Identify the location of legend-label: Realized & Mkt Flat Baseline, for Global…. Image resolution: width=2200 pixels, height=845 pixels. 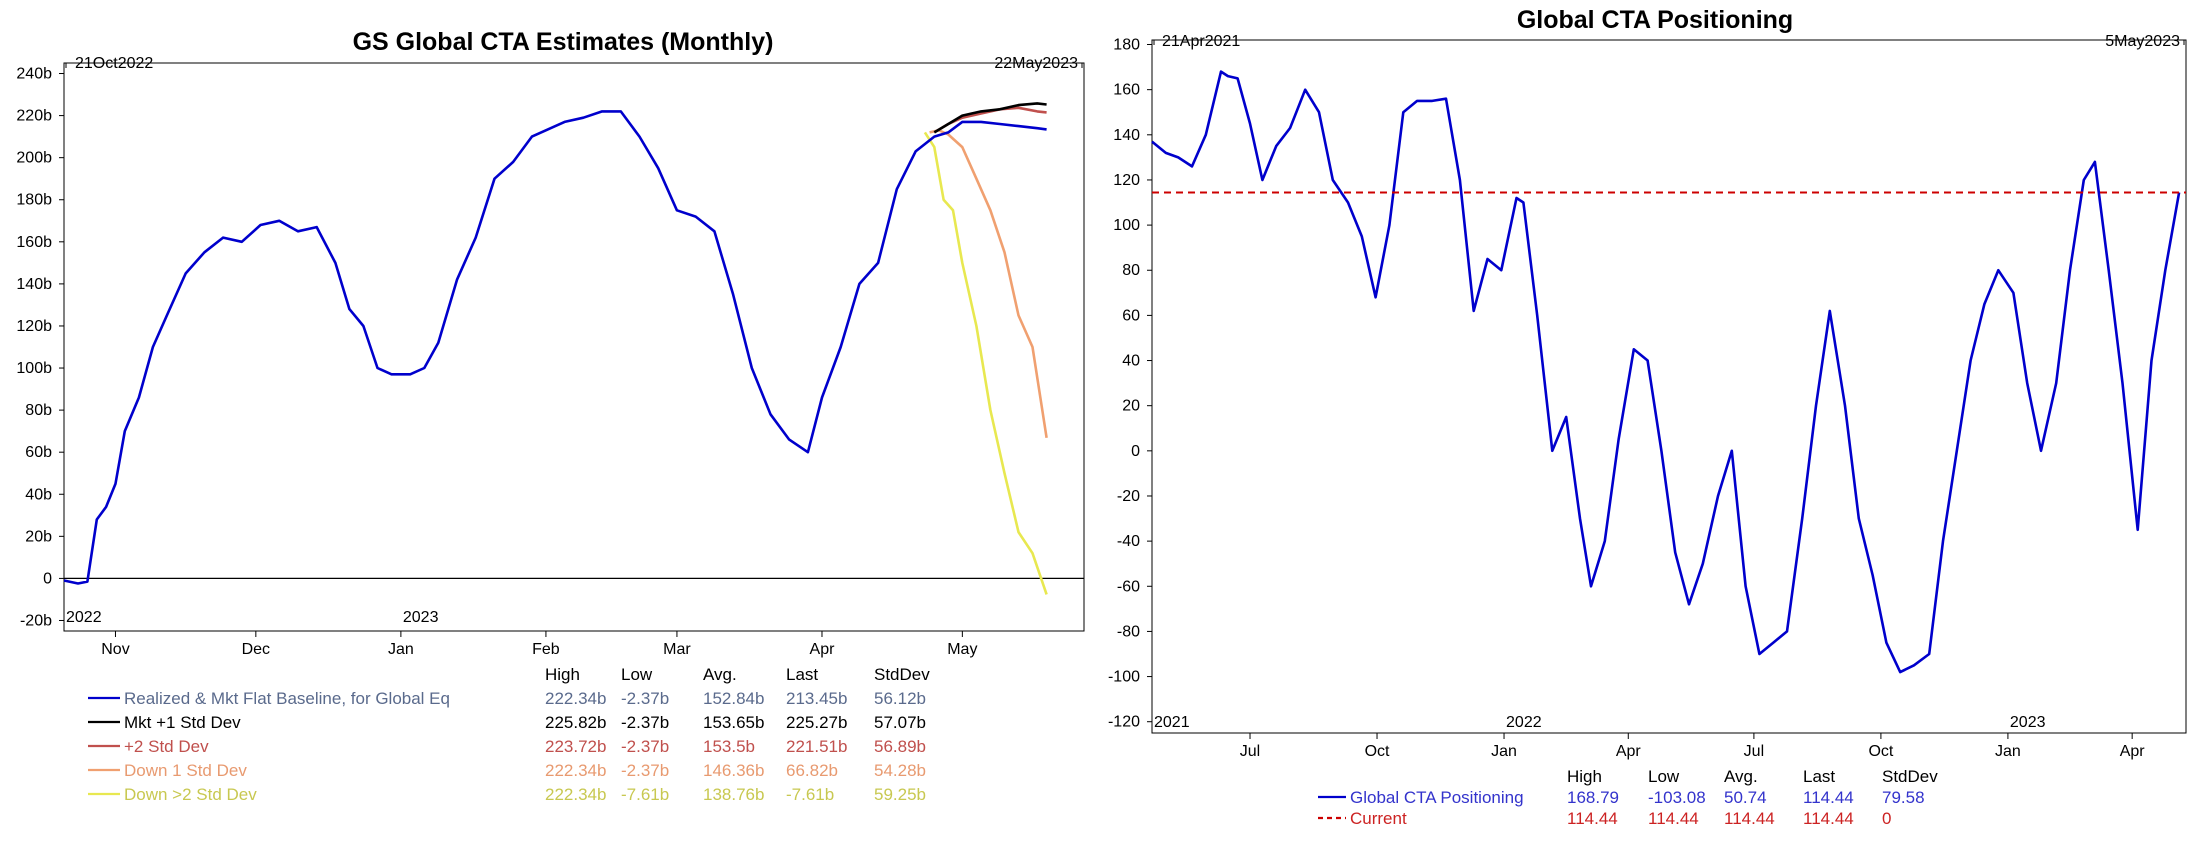
(287, 698).